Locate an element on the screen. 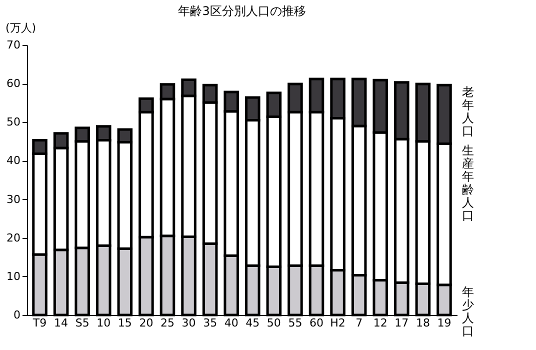  y-tick-label: 0 is located at coordinates (17, 315).